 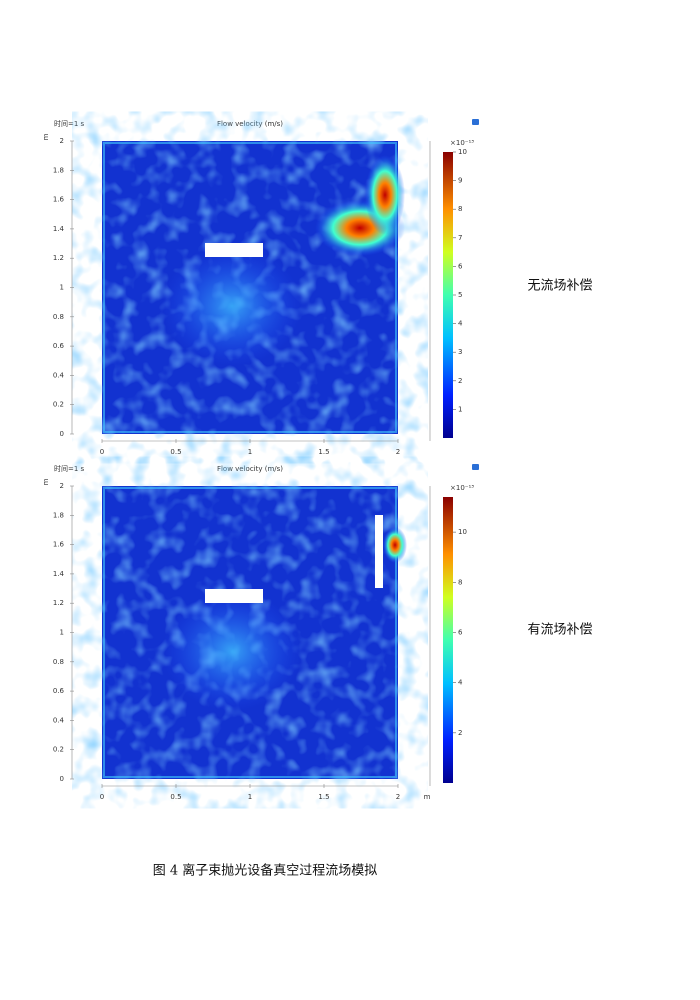 I want to click on colorbar-tick-label: 5, so click(x=460, y=295).